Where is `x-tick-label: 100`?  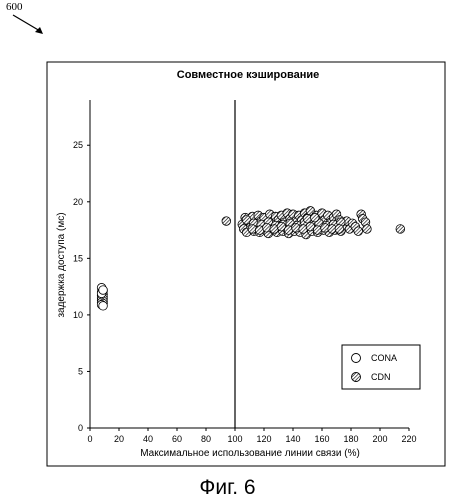 x-tick-label: 100 is located at coordinates (234, 439).